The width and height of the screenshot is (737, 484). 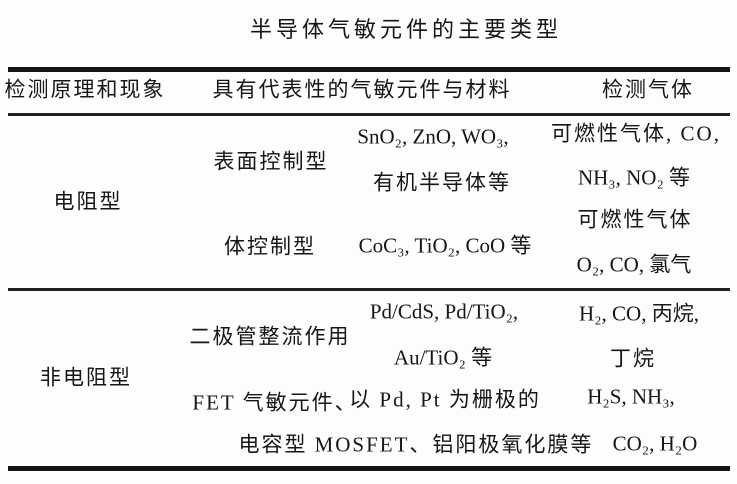 I want to click on header-cell-principle: 检测原理和现象, so click(x=85, y=89).